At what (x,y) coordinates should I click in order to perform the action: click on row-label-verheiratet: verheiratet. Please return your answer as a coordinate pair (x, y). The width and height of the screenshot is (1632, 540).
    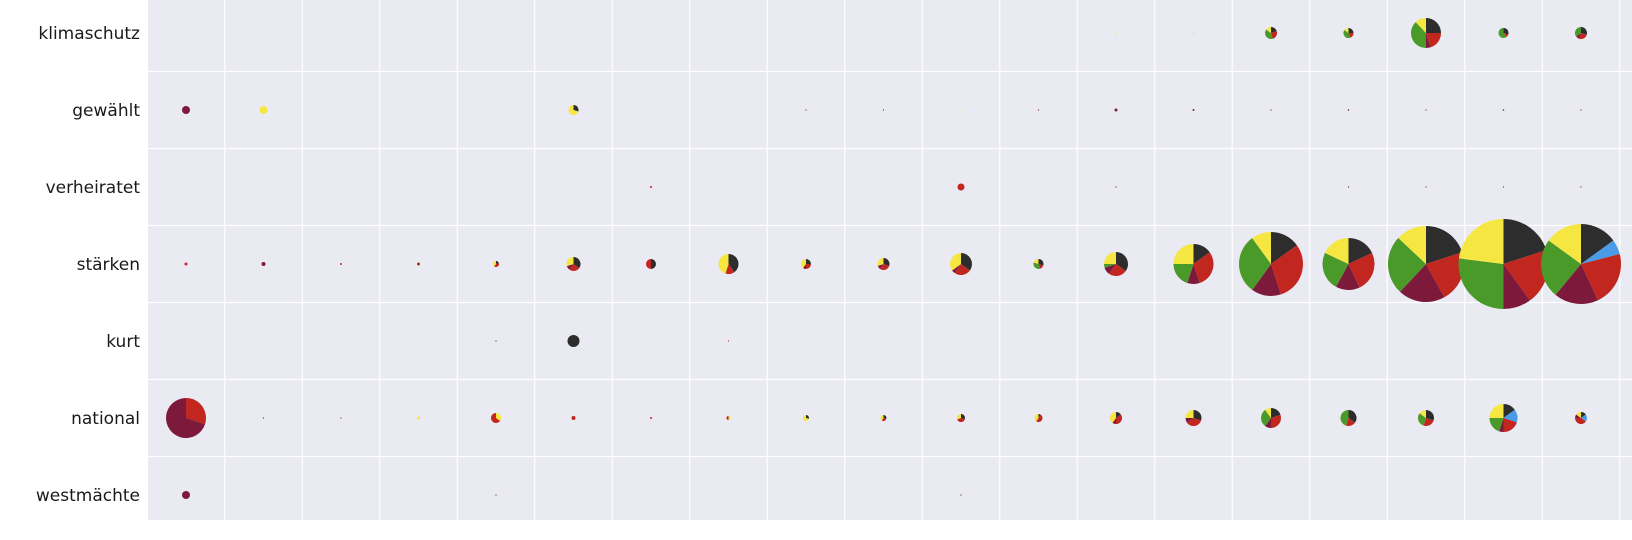
    Looking at the image, I should click on (93, 188).